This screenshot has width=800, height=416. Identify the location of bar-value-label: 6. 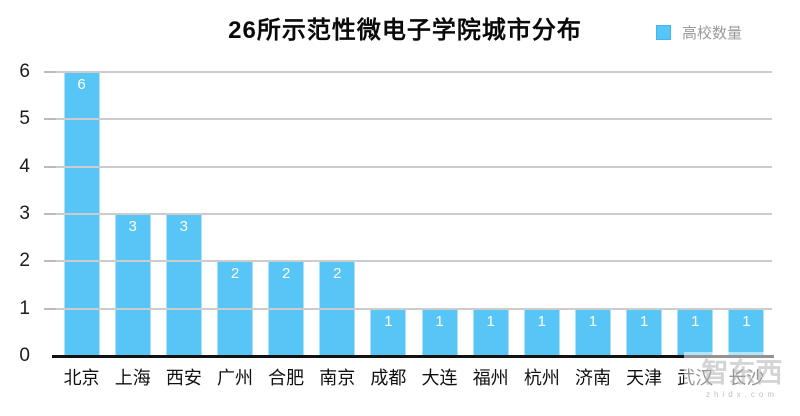
(81, 84).